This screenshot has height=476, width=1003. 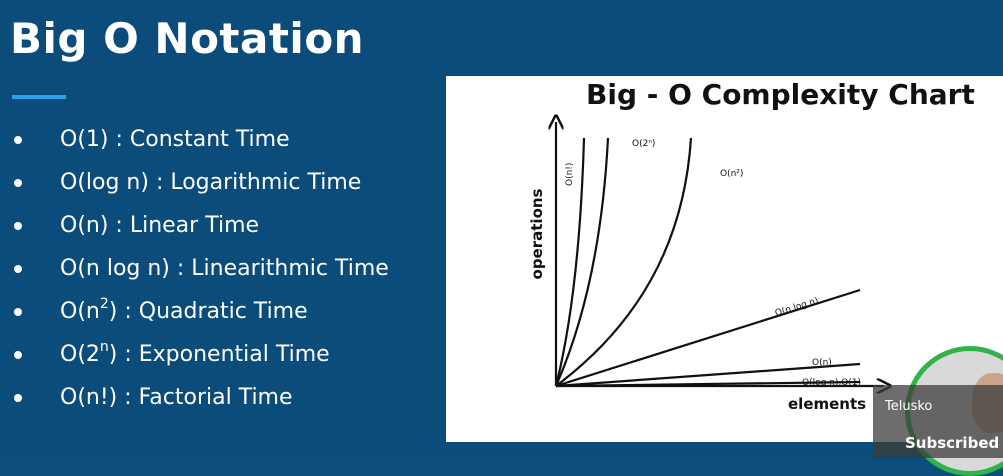 What do you see at coordinates (731, 174) in the screenshot?
I see `label-quadratic: O(n²)` at bounding box center [731, 174].